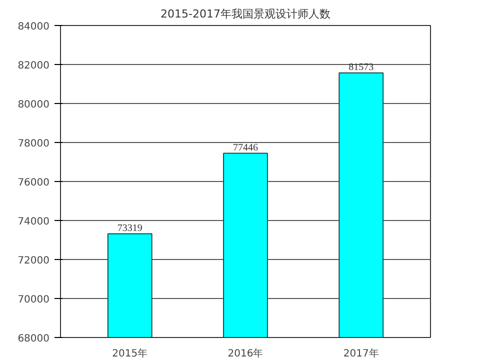 This screenshot has height=362, width=500. Describe the element at coordinates (34, 183) in the screenshot. I see `y-tick-label: 76000` at that location.